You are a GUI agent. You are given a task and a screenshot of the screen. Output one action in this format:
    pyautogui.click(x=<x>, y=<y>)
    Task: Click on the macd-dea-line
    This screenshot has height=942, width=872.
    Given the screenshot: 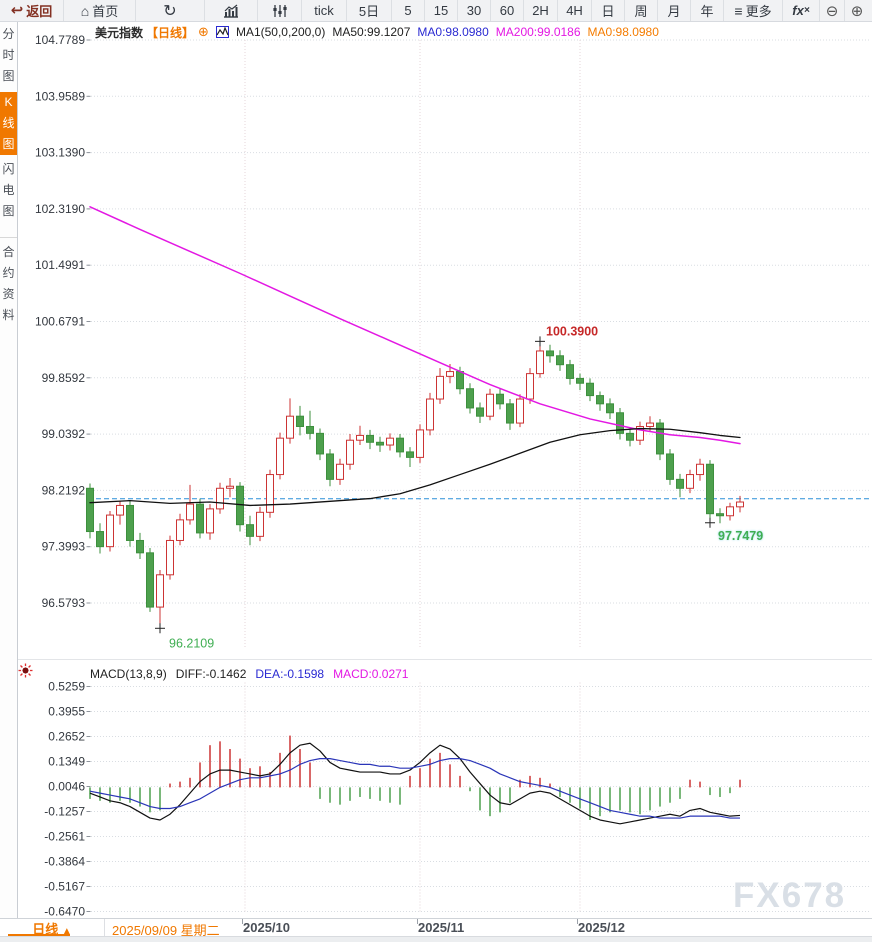 What is the action you would take?
    pyautogui.click(x=415, y=788)
    